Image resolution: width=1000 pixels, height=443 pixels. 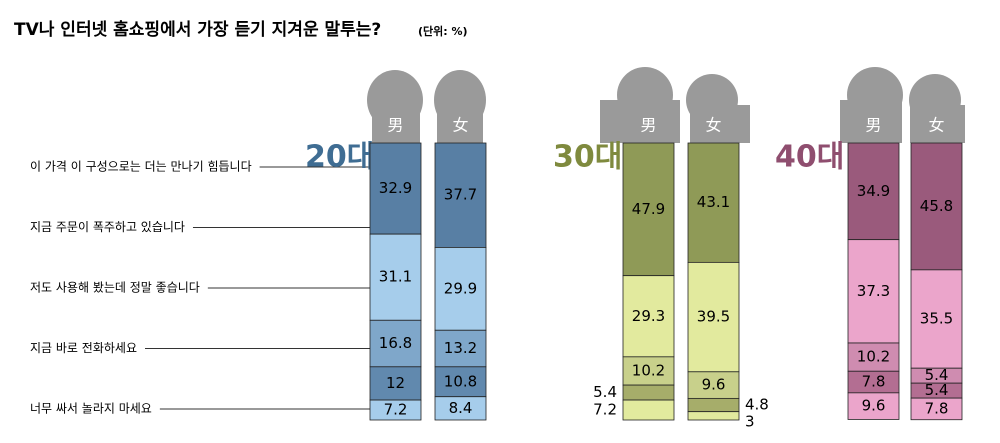 I want to click on group-label: 20대, so click(x=339, y=157).